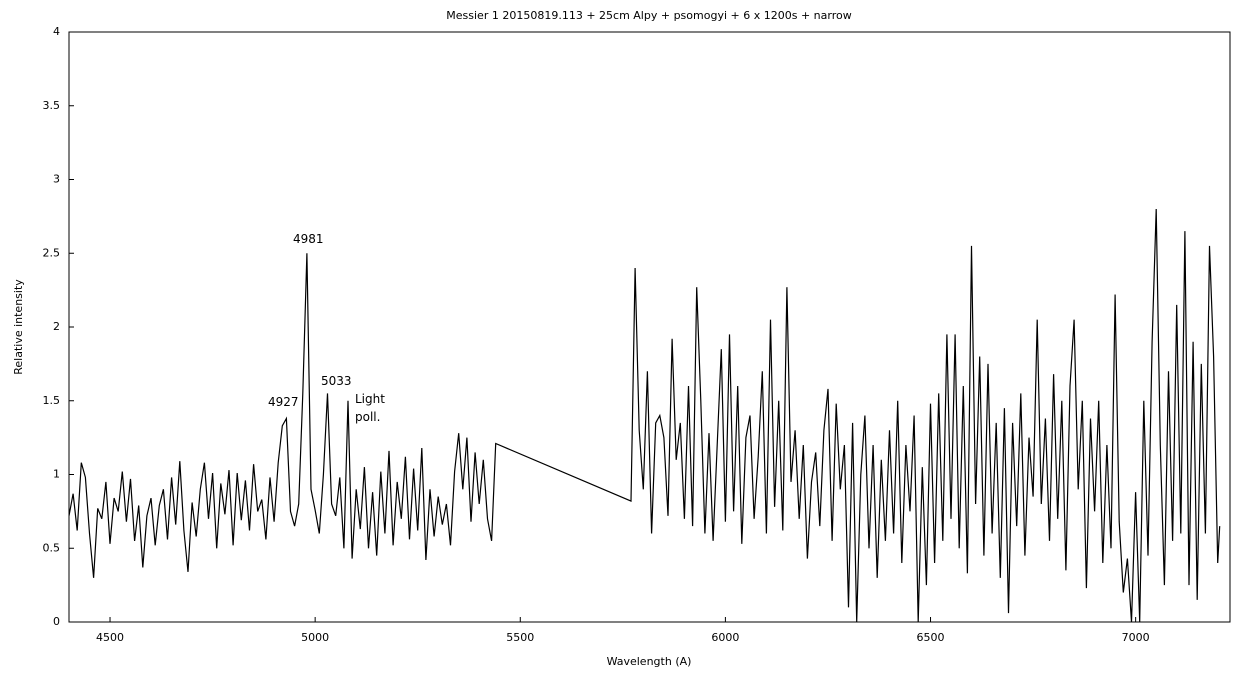 The height and width of the screenshot is (678, 1252). Describe the element at coordinates (52, 252) in the screenshot. I see `y-tick-label: 2.5` at that location.